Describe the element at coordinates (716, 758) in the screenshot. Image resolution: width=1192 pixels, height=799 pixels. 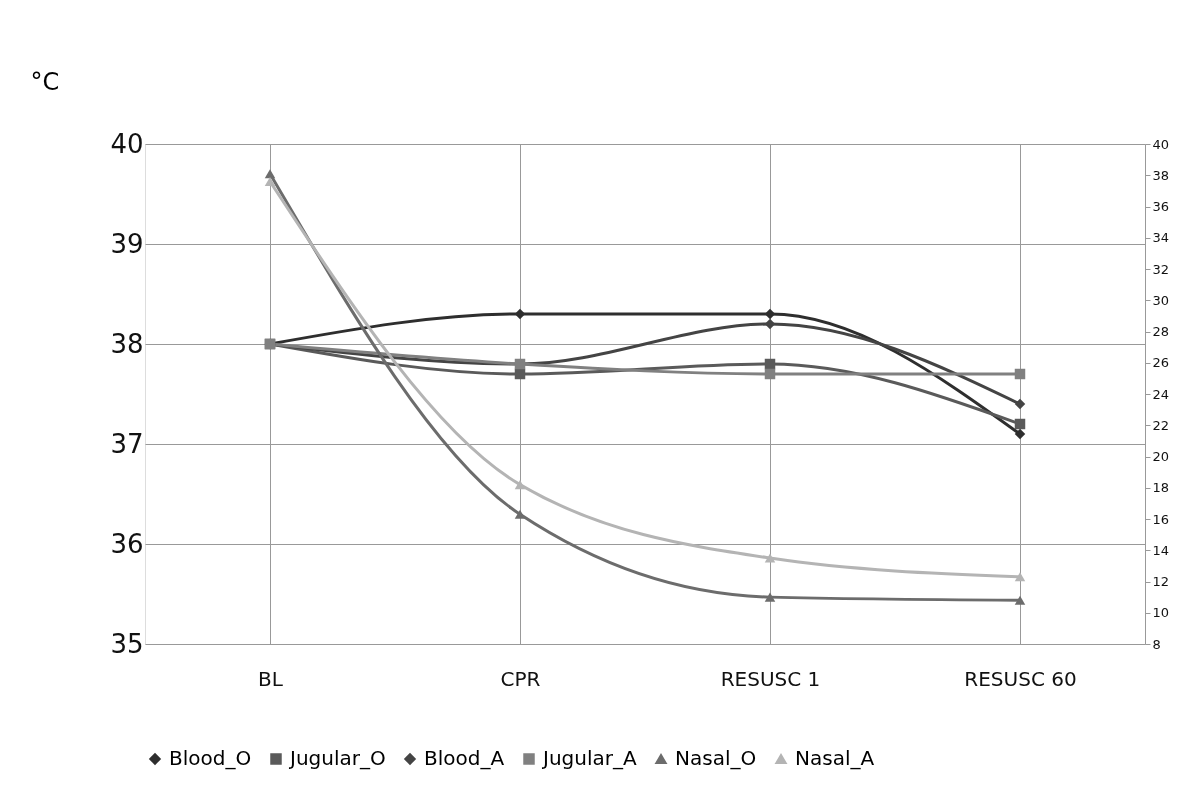
I see `legend-label: Nasal_O` at that location.